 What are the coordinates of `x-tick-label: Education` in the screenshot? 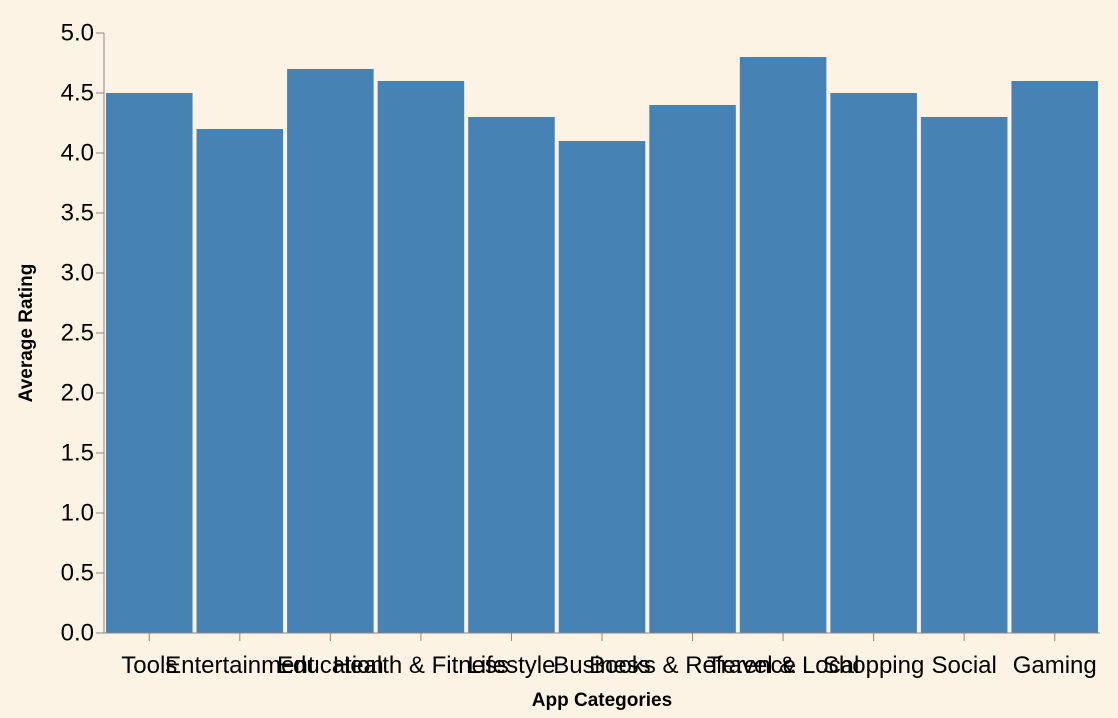 It's located at (330, 665).